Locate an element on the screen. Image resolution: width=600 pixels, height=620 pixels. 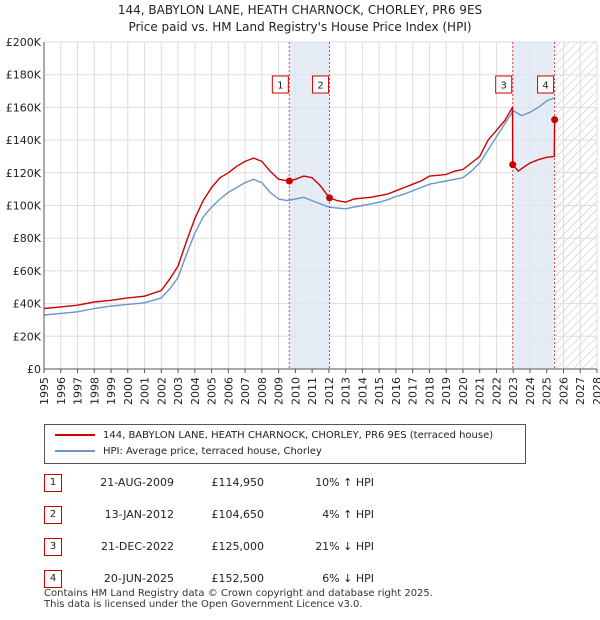
x-tick-label: 2021 is located at coordinates (480, 391).